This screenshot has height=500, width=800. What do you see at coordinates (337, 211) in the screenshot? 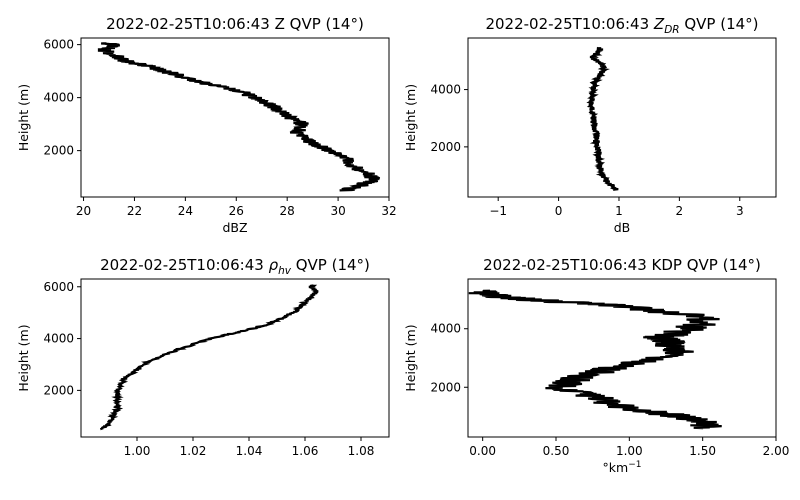
I see `x-tick-label: 30` at bounding box center [337, 211].